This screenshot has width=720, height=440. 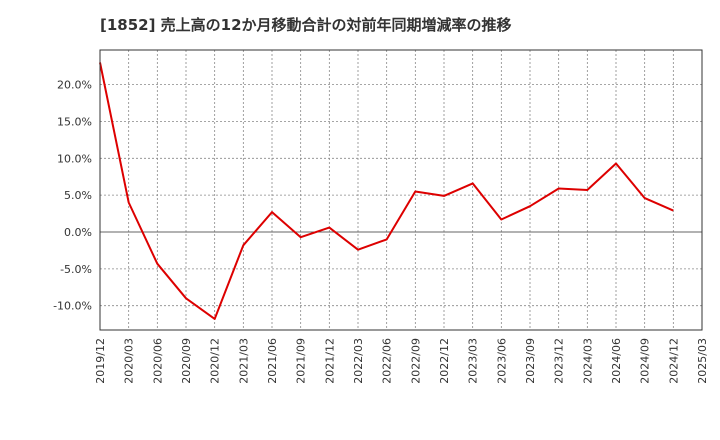 What do you see at coordinates (329, 361) in the screenshot?
I see `x-tick-label: 2021/12` at bounding box center [329, 361].